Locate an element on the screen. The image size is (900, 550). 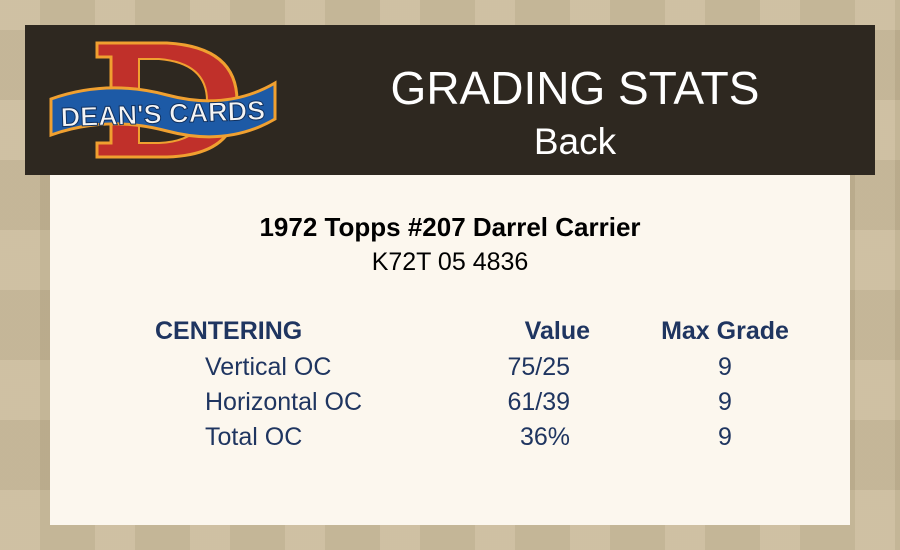
row-label: Vertical OC is located at coordinates (268, 367).